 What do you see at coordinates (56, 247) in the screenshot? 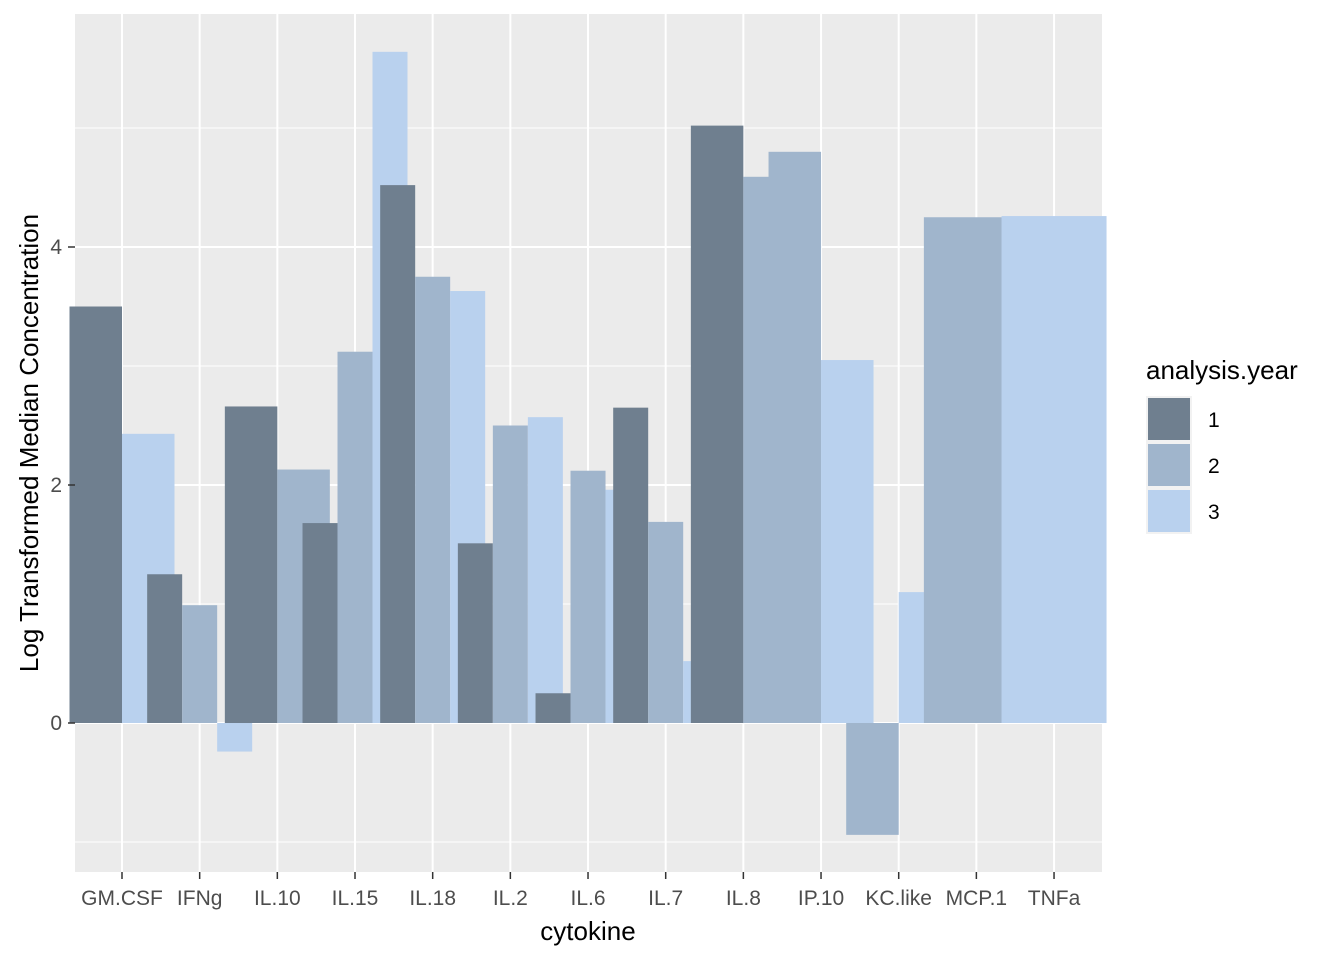
I see `y-tick-label: 4` at bounding box center [56, 247].